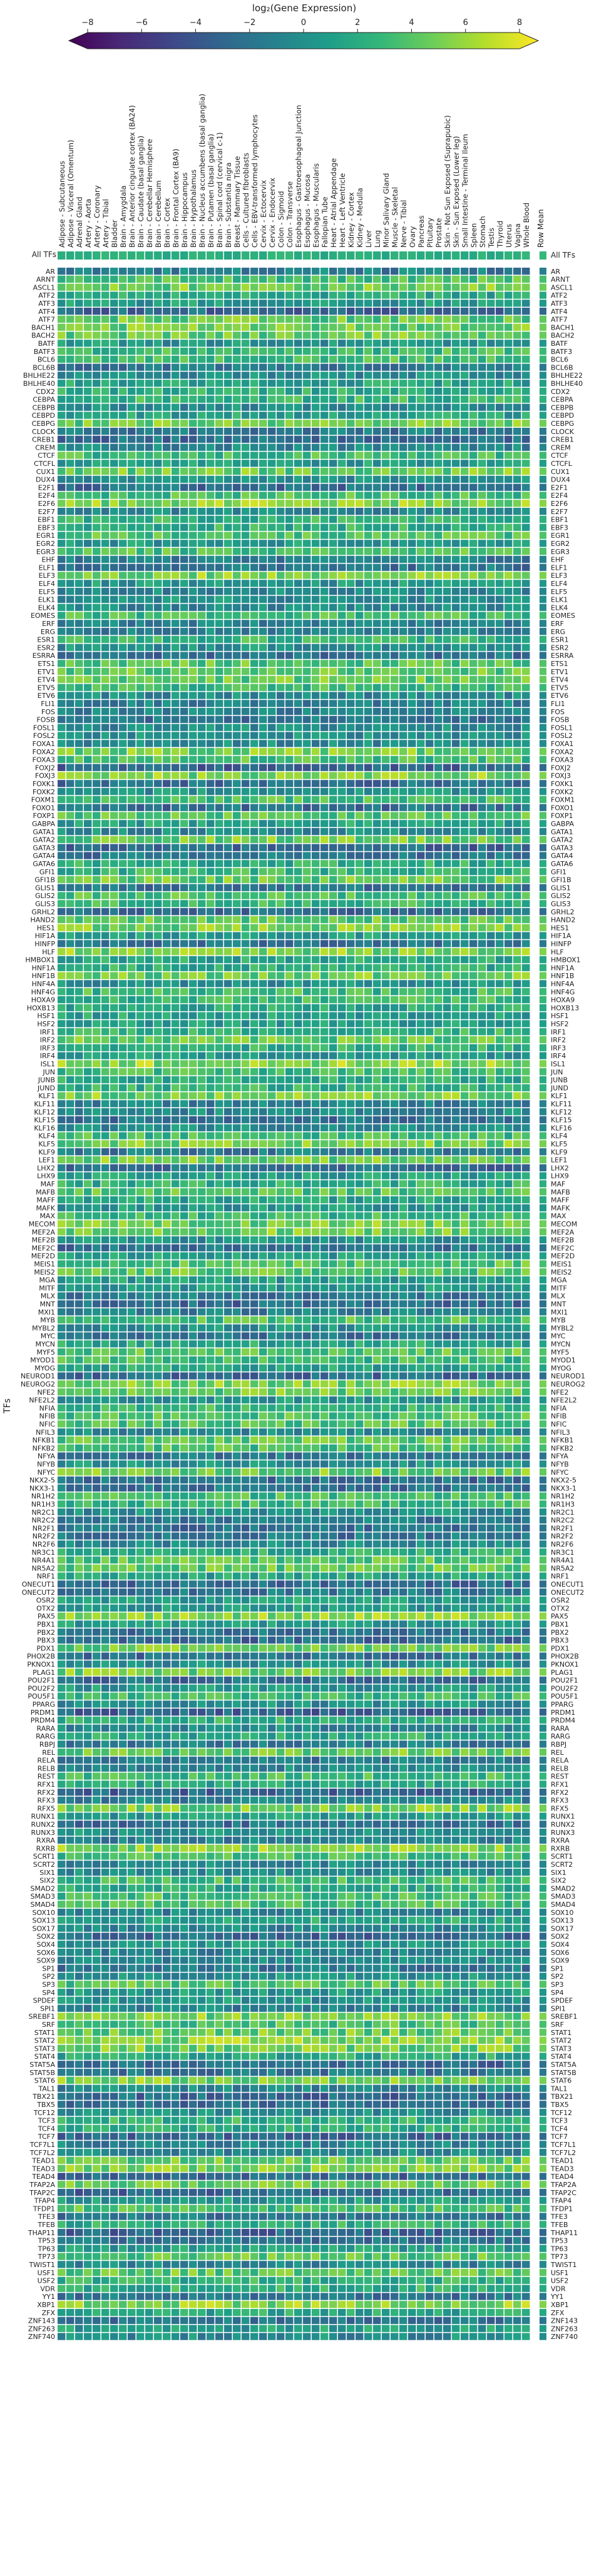  Describe the element at coordinates (105, 223) in the screenshot. I see `column-label: Artery - Tibial` at that location.